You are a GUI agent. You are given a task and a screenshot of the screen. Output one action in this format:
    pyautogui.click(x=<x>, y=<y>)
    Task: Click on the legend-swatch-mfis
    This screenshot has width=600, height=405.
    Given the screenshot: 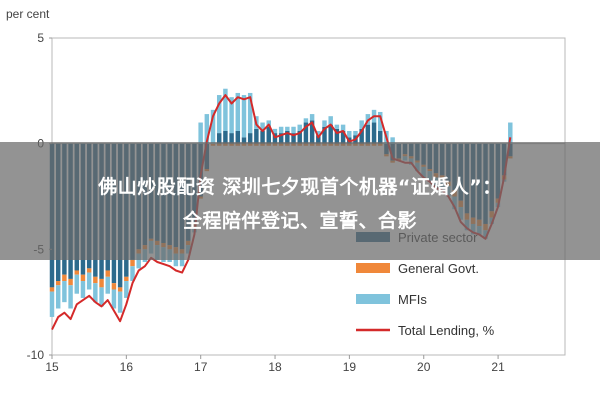 What is the action you would take?
    pyautogui.click(x=373, y=299)
    